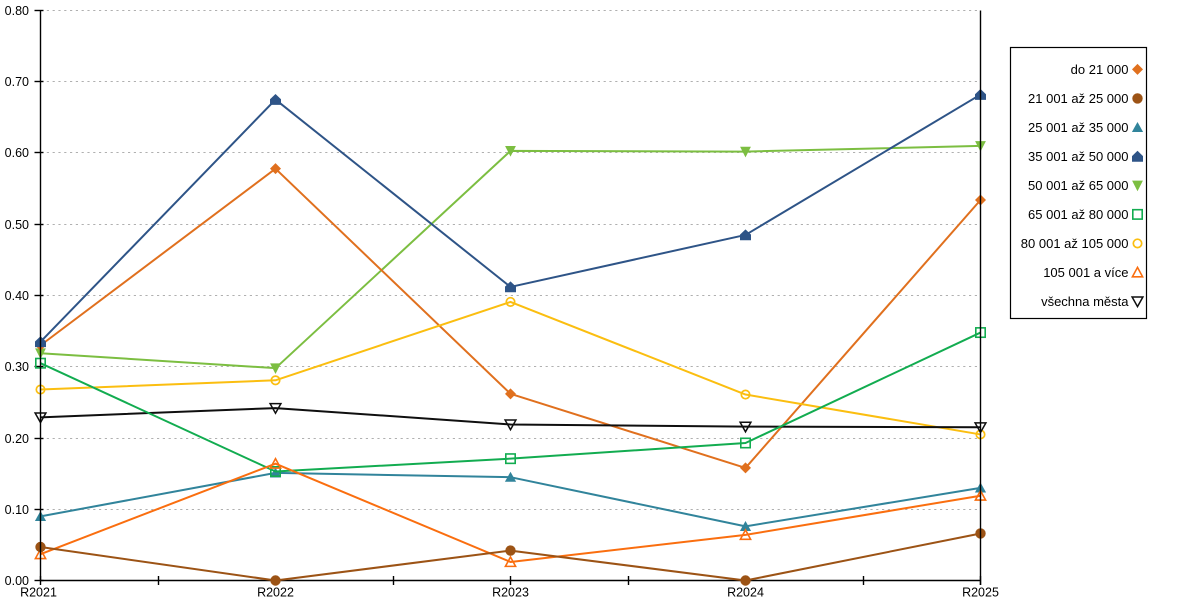  I want to click on svg-text: 0.60, so click(17, 153).